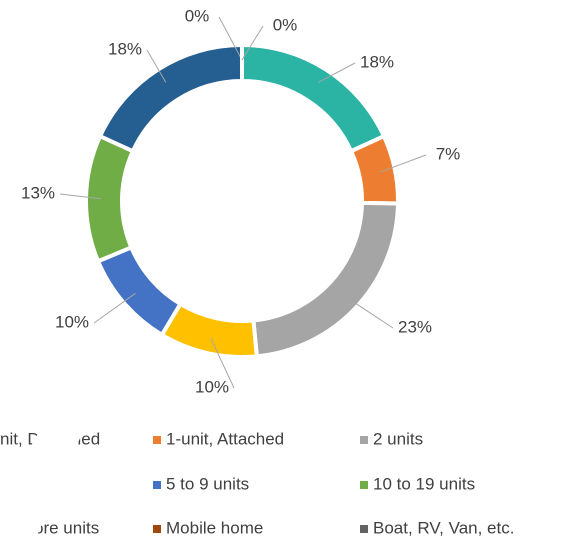  What do you see at coordinates (448, 153) in the screenshot?
I see `data-label: 7%` at bounding box center [448, 153].